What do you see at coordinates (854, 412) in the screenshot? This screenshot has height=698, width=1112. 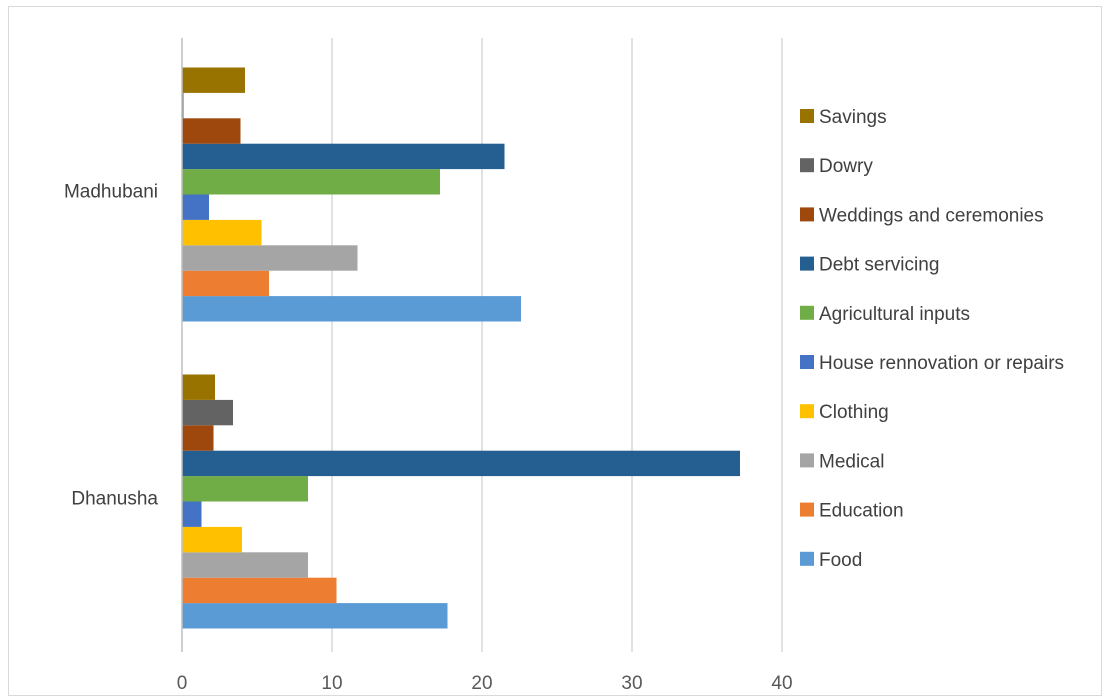 I see `legend-label-clothing: Clothing` at bounding box center [854, 412].